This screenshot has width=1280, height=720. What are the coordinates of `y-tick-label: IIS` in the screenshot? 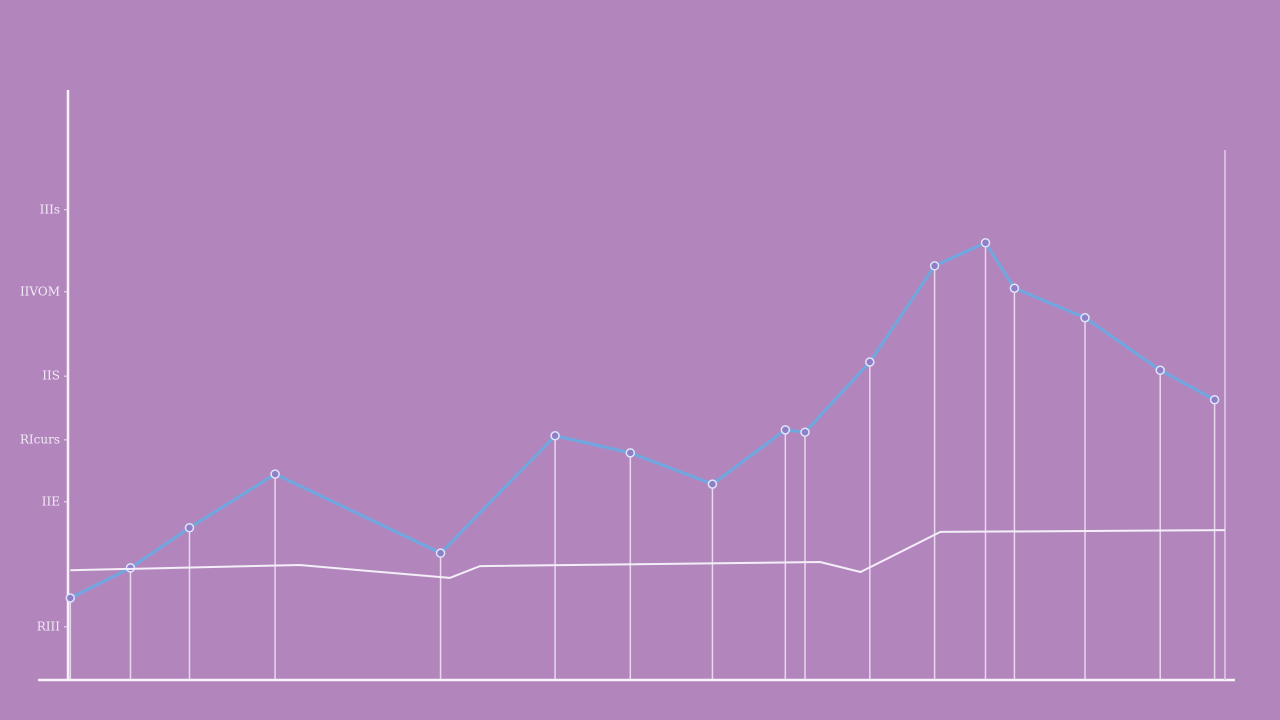 It's located at (51, 376).